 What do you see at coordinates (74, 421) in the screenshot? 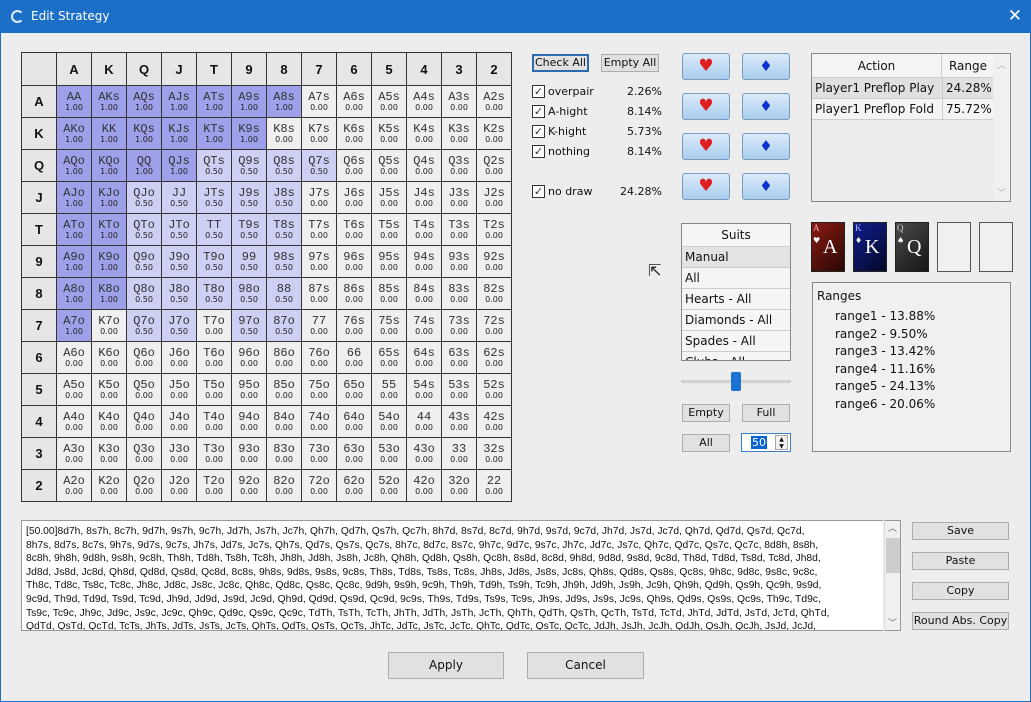
I see `hand-cell: A4o 0.00` at bounding box center [74, 421].